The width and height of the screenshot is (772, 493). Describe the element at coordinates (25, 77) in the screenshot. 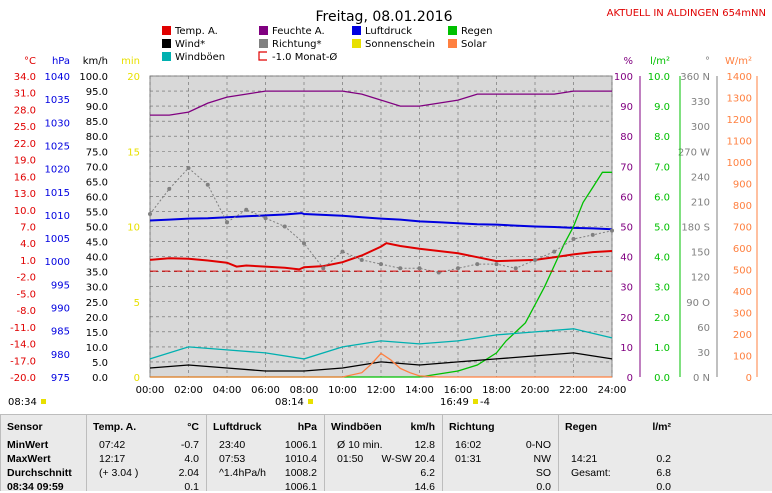

I see `left-axis-tick: 34.0` at that location.